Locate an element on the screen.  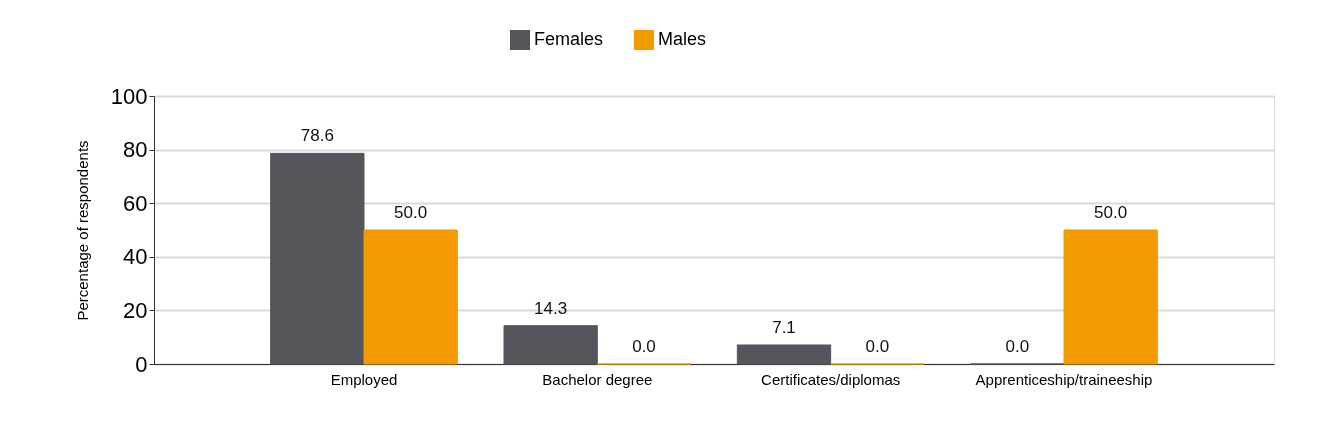
y-tick-label: 0 is located at coordinates (141, 364).